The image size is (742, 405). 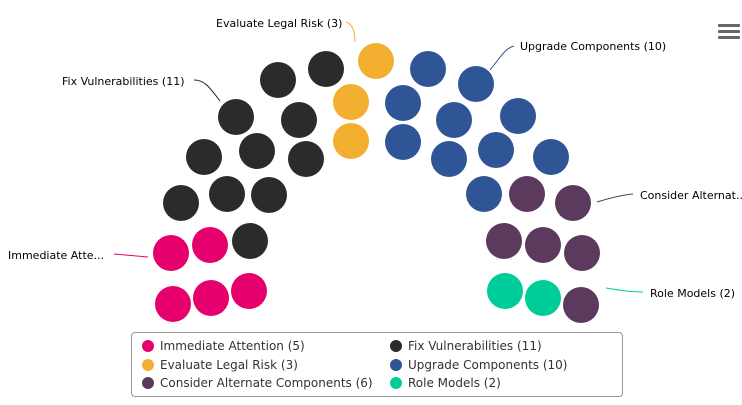 What do you see at coordinates (691, 195) in the screenshot?
I see `data-label: Consider Alternat..` at bounding box center [691, 195].